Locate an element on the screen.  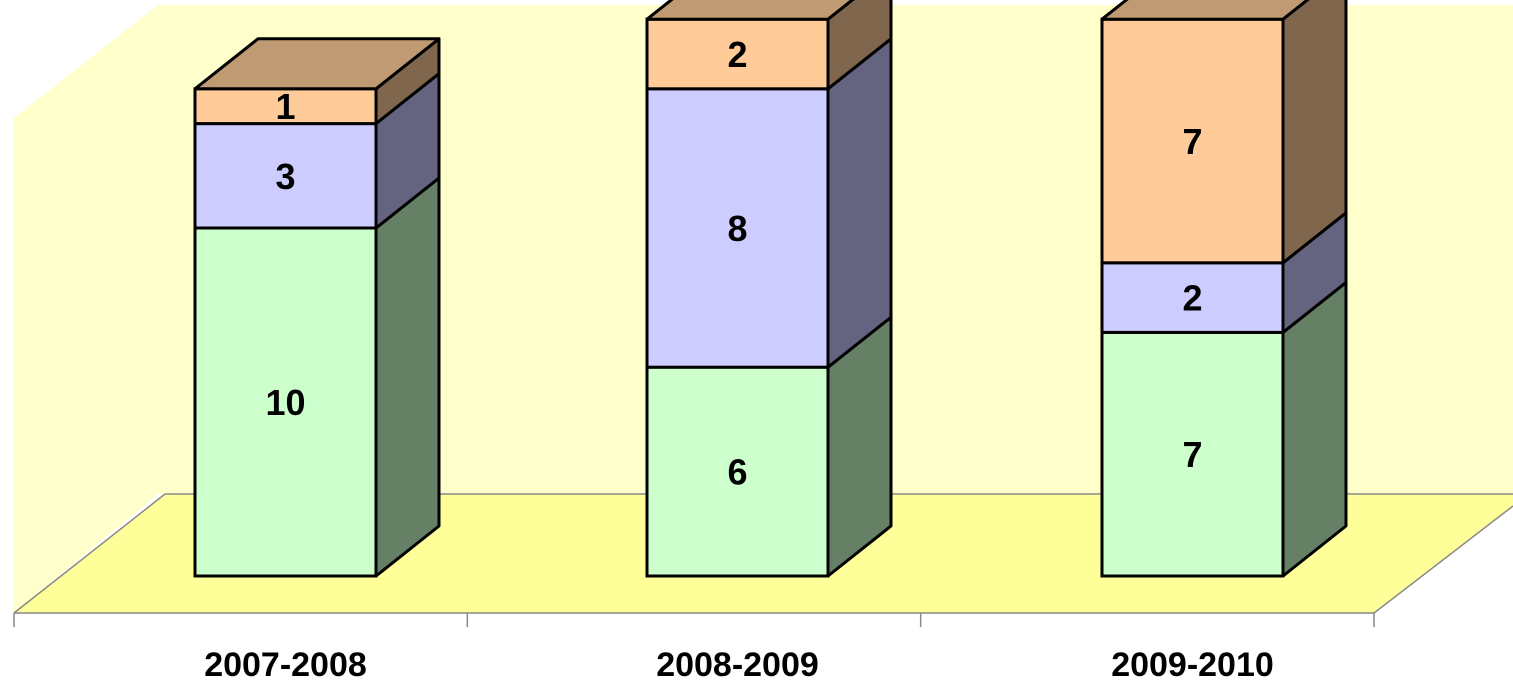
data-label: 10 is located at coordinates (285, 402).